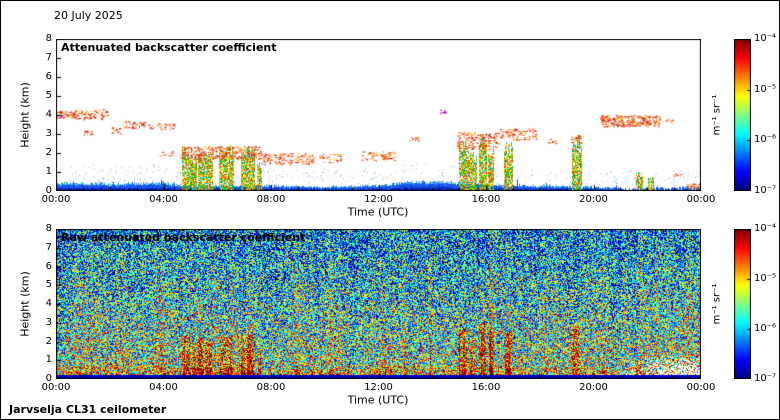  Describe the element at coordinates (378, 400) in the screenshot. I see `x-axis-label-bottom: Time (UTC)` at that location.